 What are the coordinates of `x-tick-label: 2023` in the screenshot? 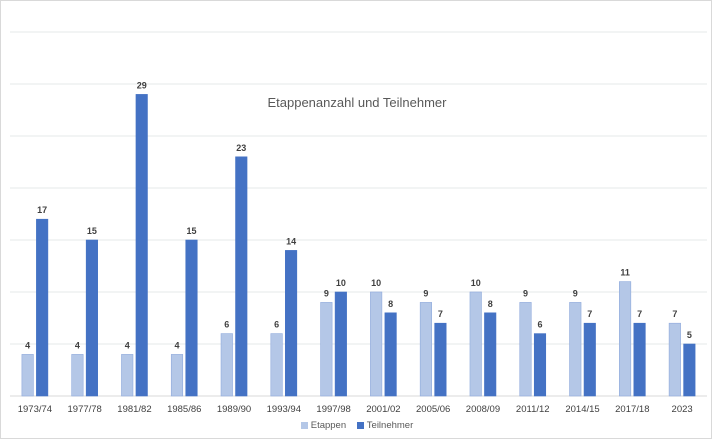 It's located at (682, 409).